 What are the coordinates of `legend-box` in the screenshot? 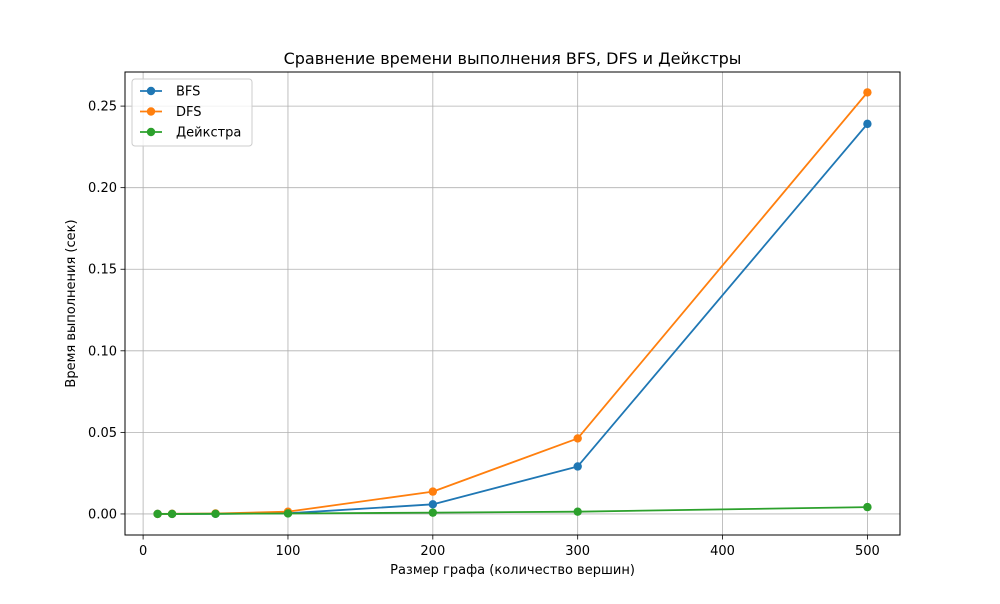 It's located at (192, 112).